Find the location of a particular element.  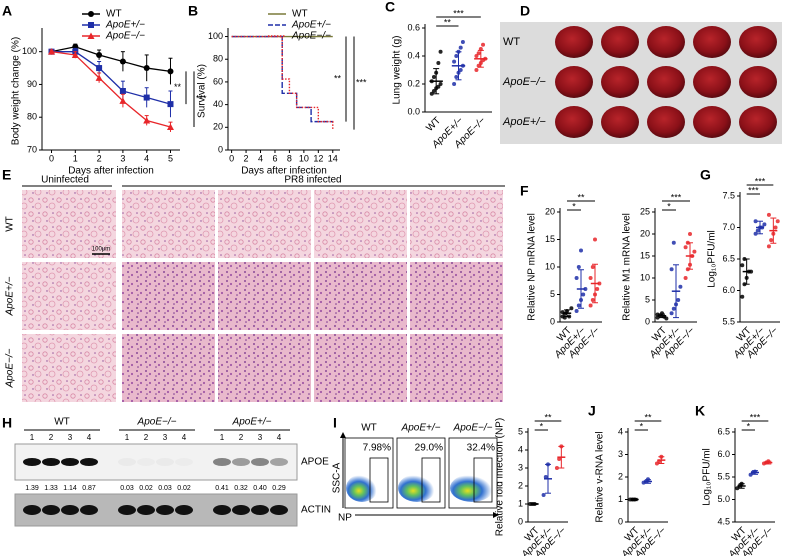

band-label: APOE is located at coordinates (315, 462).